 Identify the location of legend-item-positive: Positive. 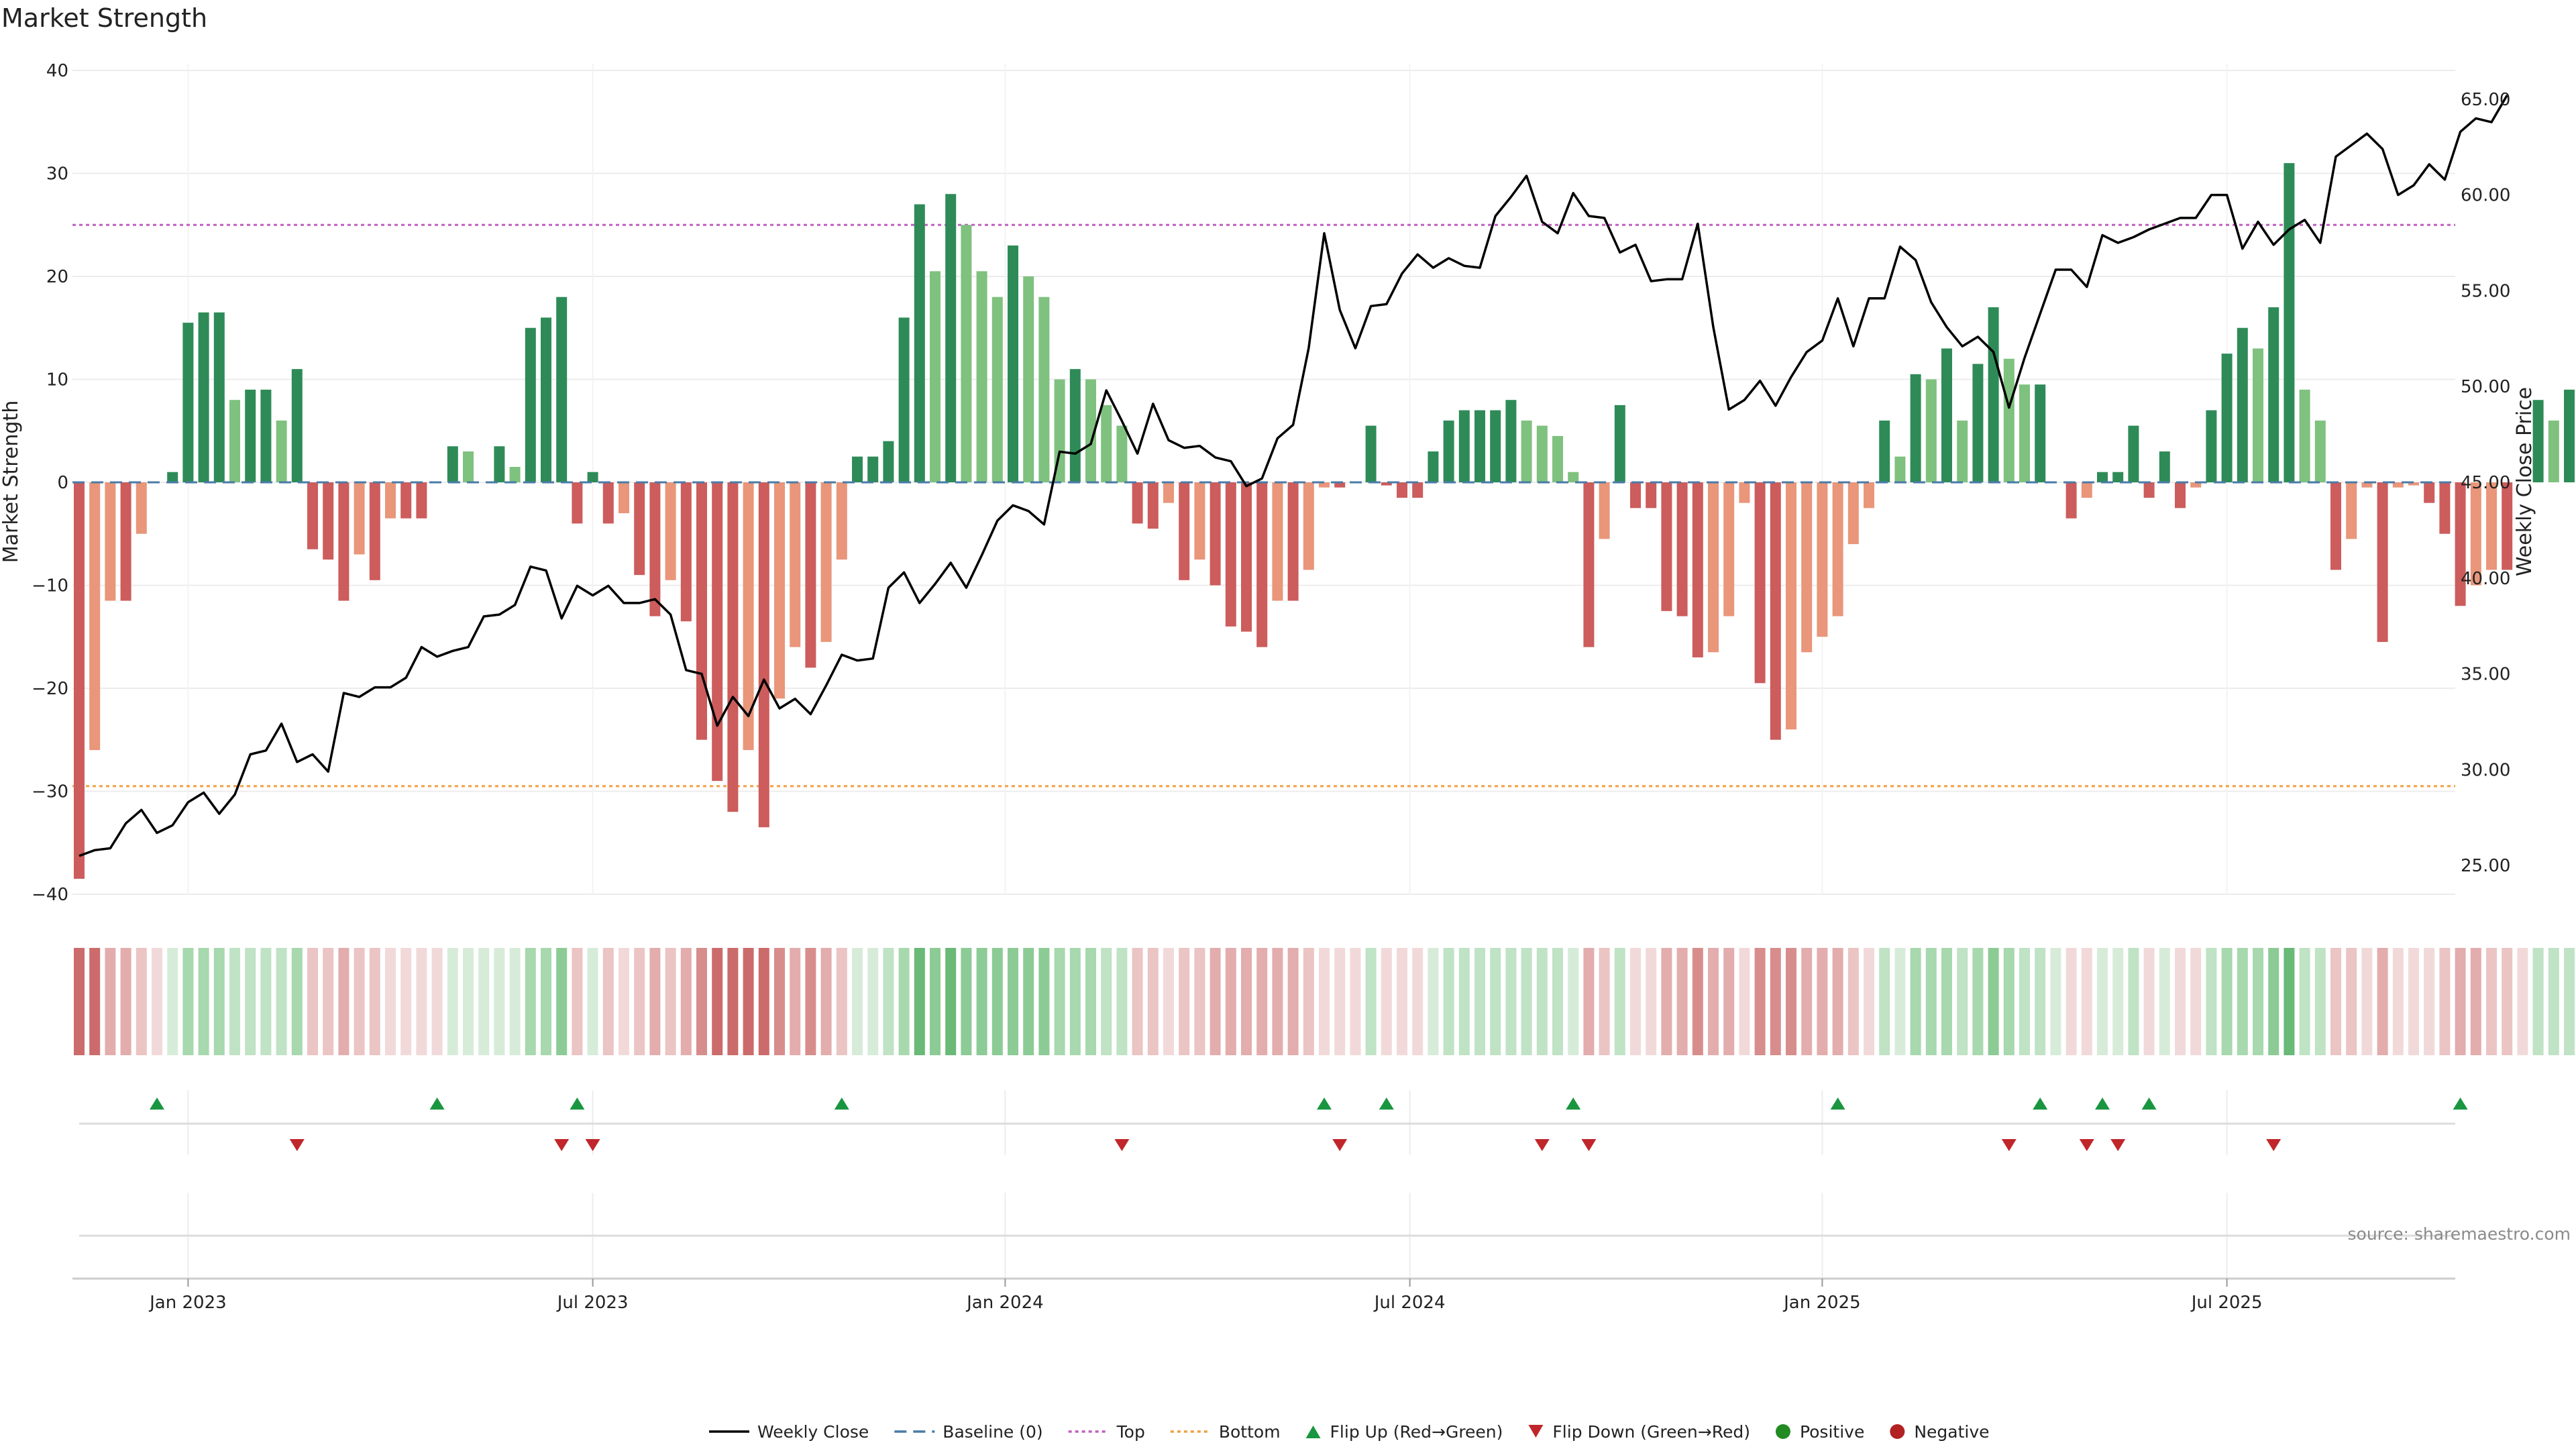
(1819, 1432).